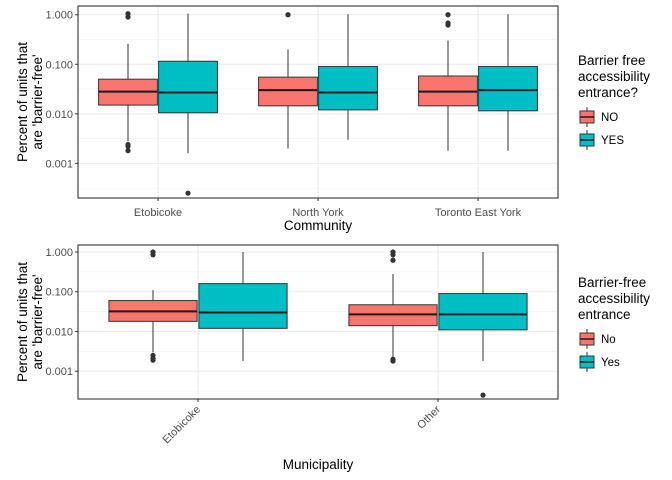  What do you see at coordinates (318, 225) in the screenshot?
I see `x-axis-title: Community` at bounding box center [318, 225].